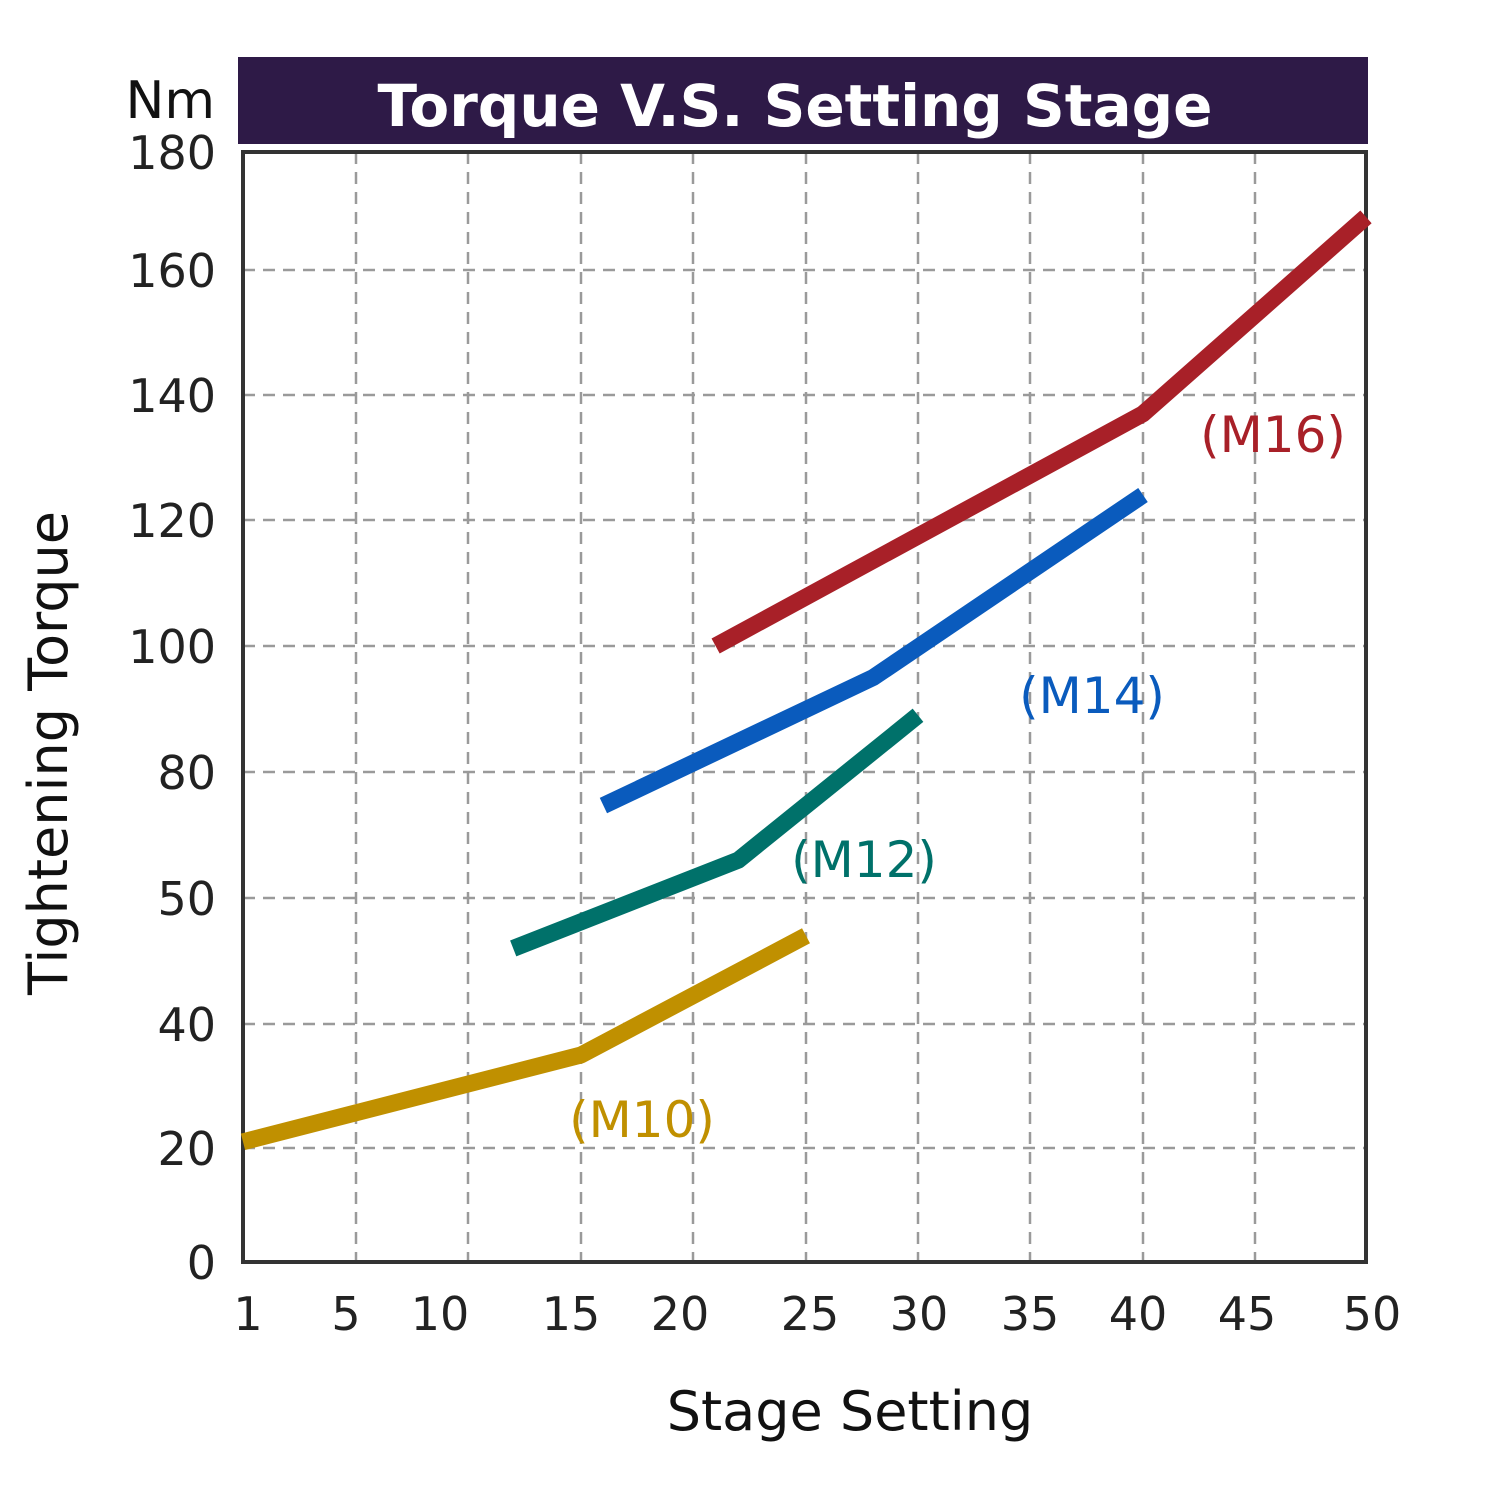 The height and width of the screenshot is (1500, 1500). What do you see at coordinates (1273, 435) in the screenshot?
I see `series-label-m16: (M16)` at bounding box center [1273, 435].